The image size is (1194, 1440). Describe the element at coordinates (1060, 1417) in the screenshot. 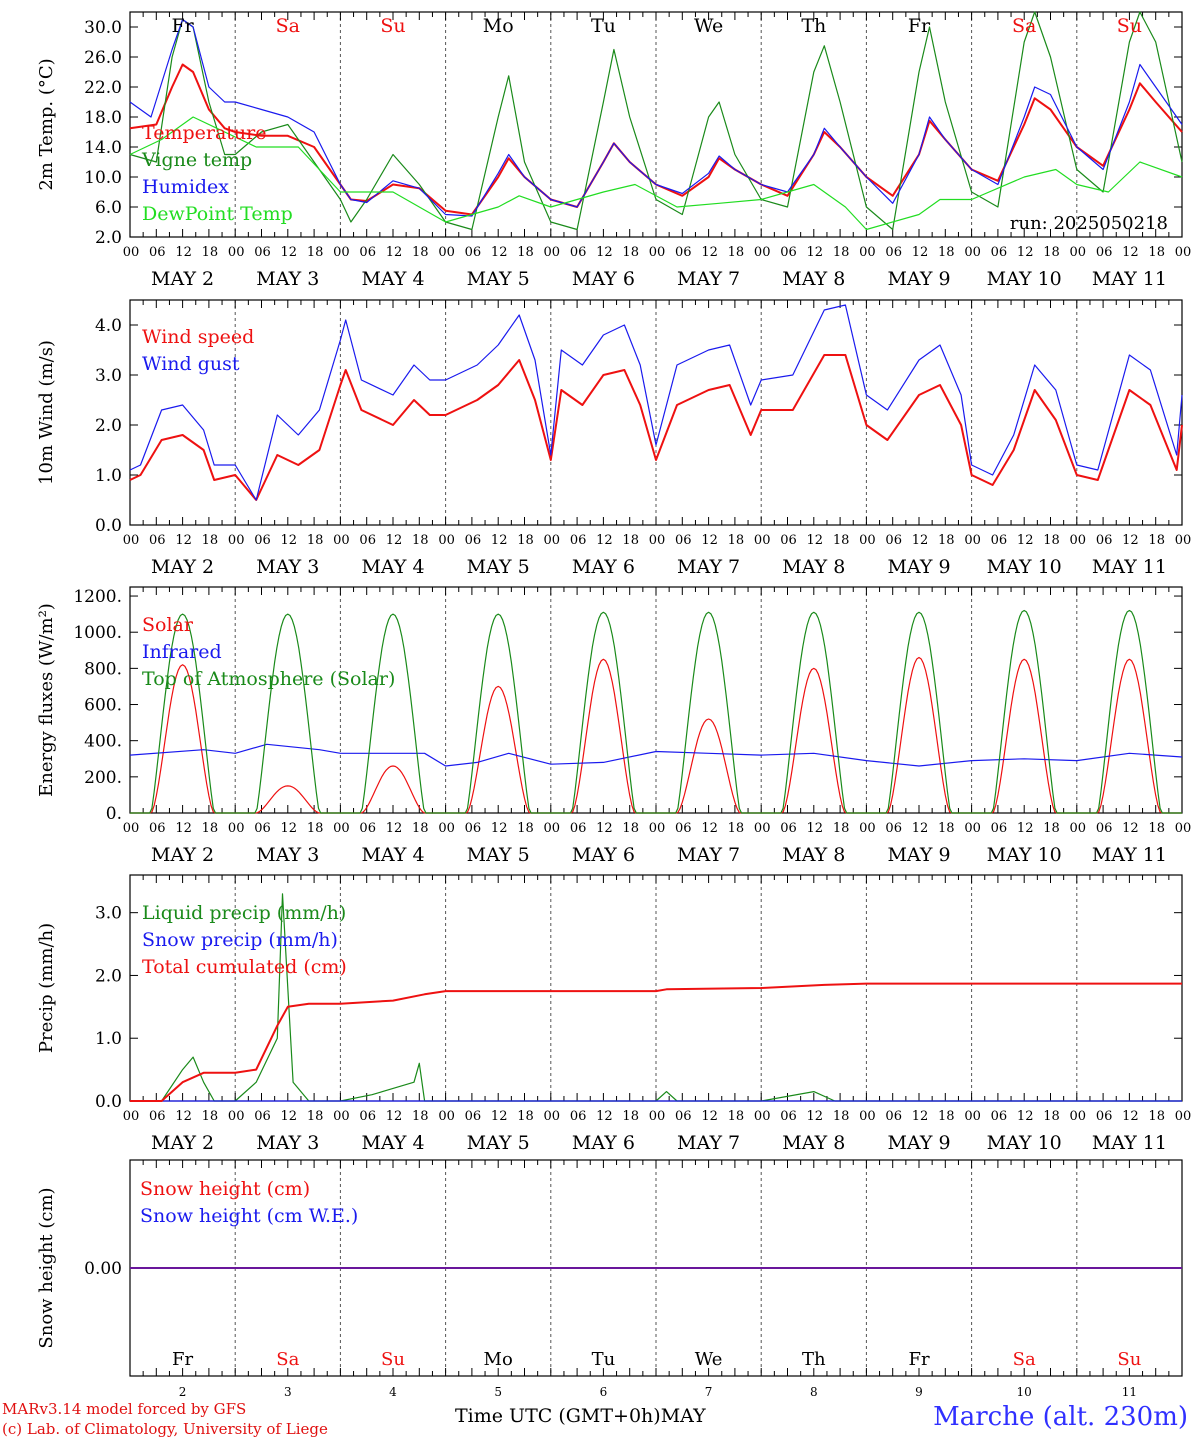

I see `station-label: Marche (alt. 230m)` at that location.